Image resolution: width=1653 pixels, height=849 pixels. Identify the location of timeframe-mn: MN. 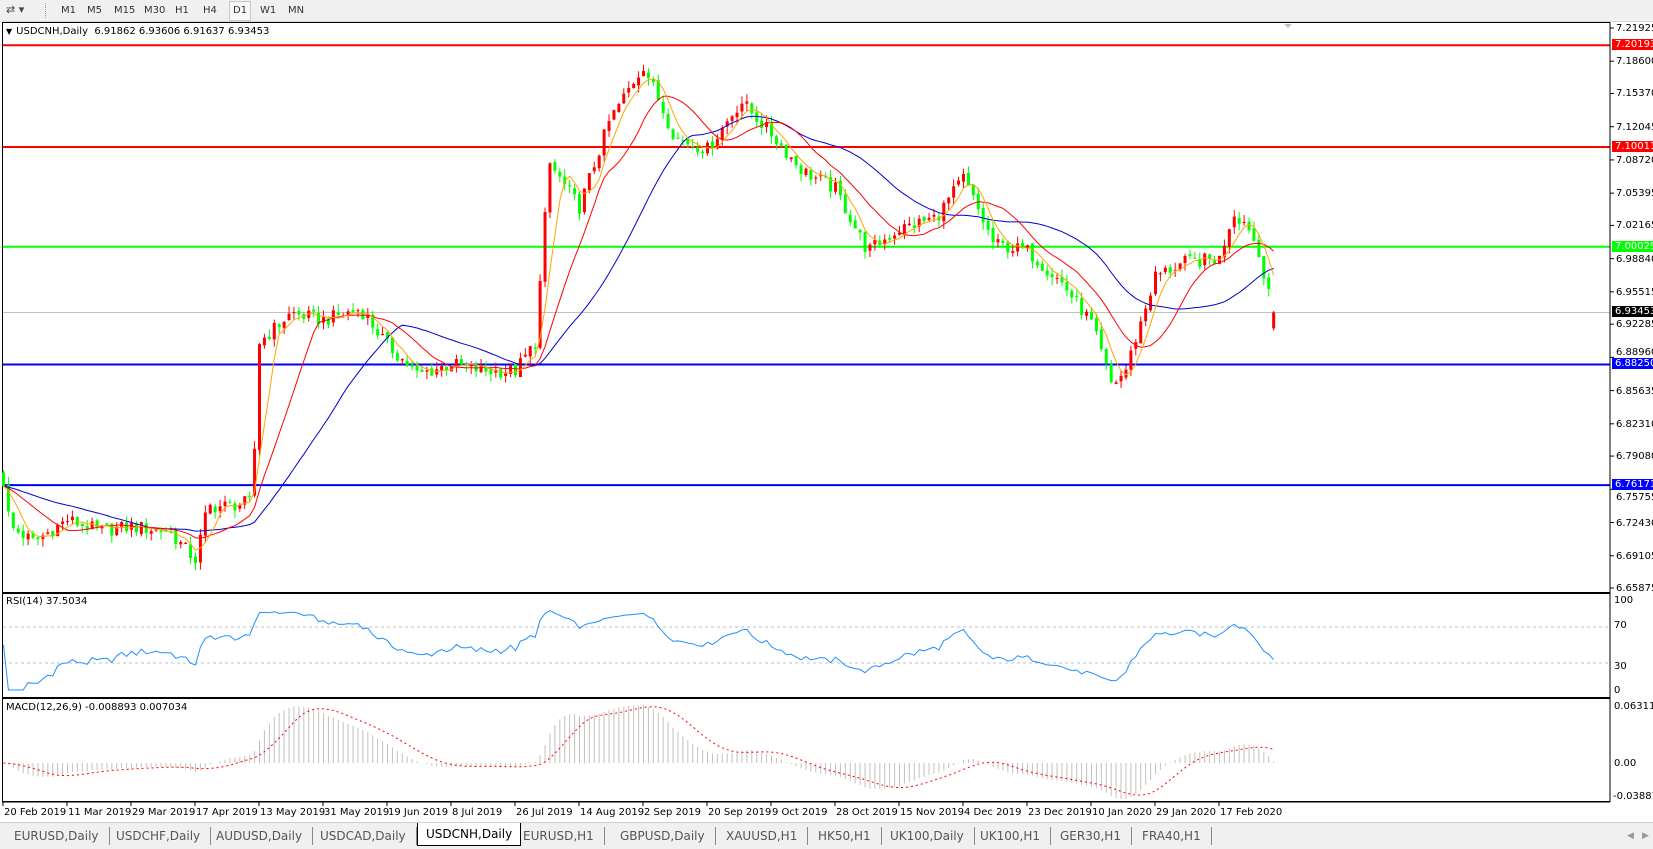
(296, 10).